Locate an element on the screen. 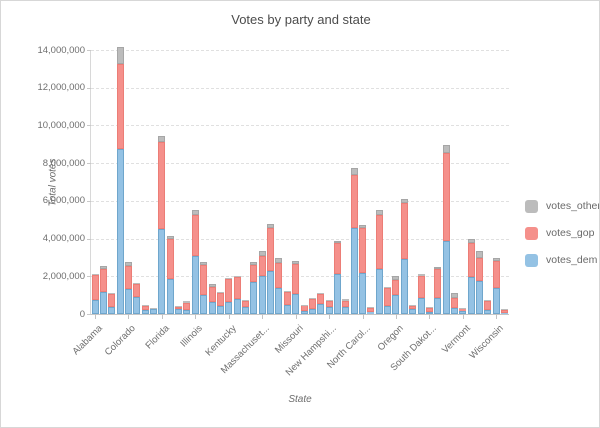 The width and height of the screenshot is (600, 428). bar-votes_other-south-carolina is located at coordinates (421, 275).